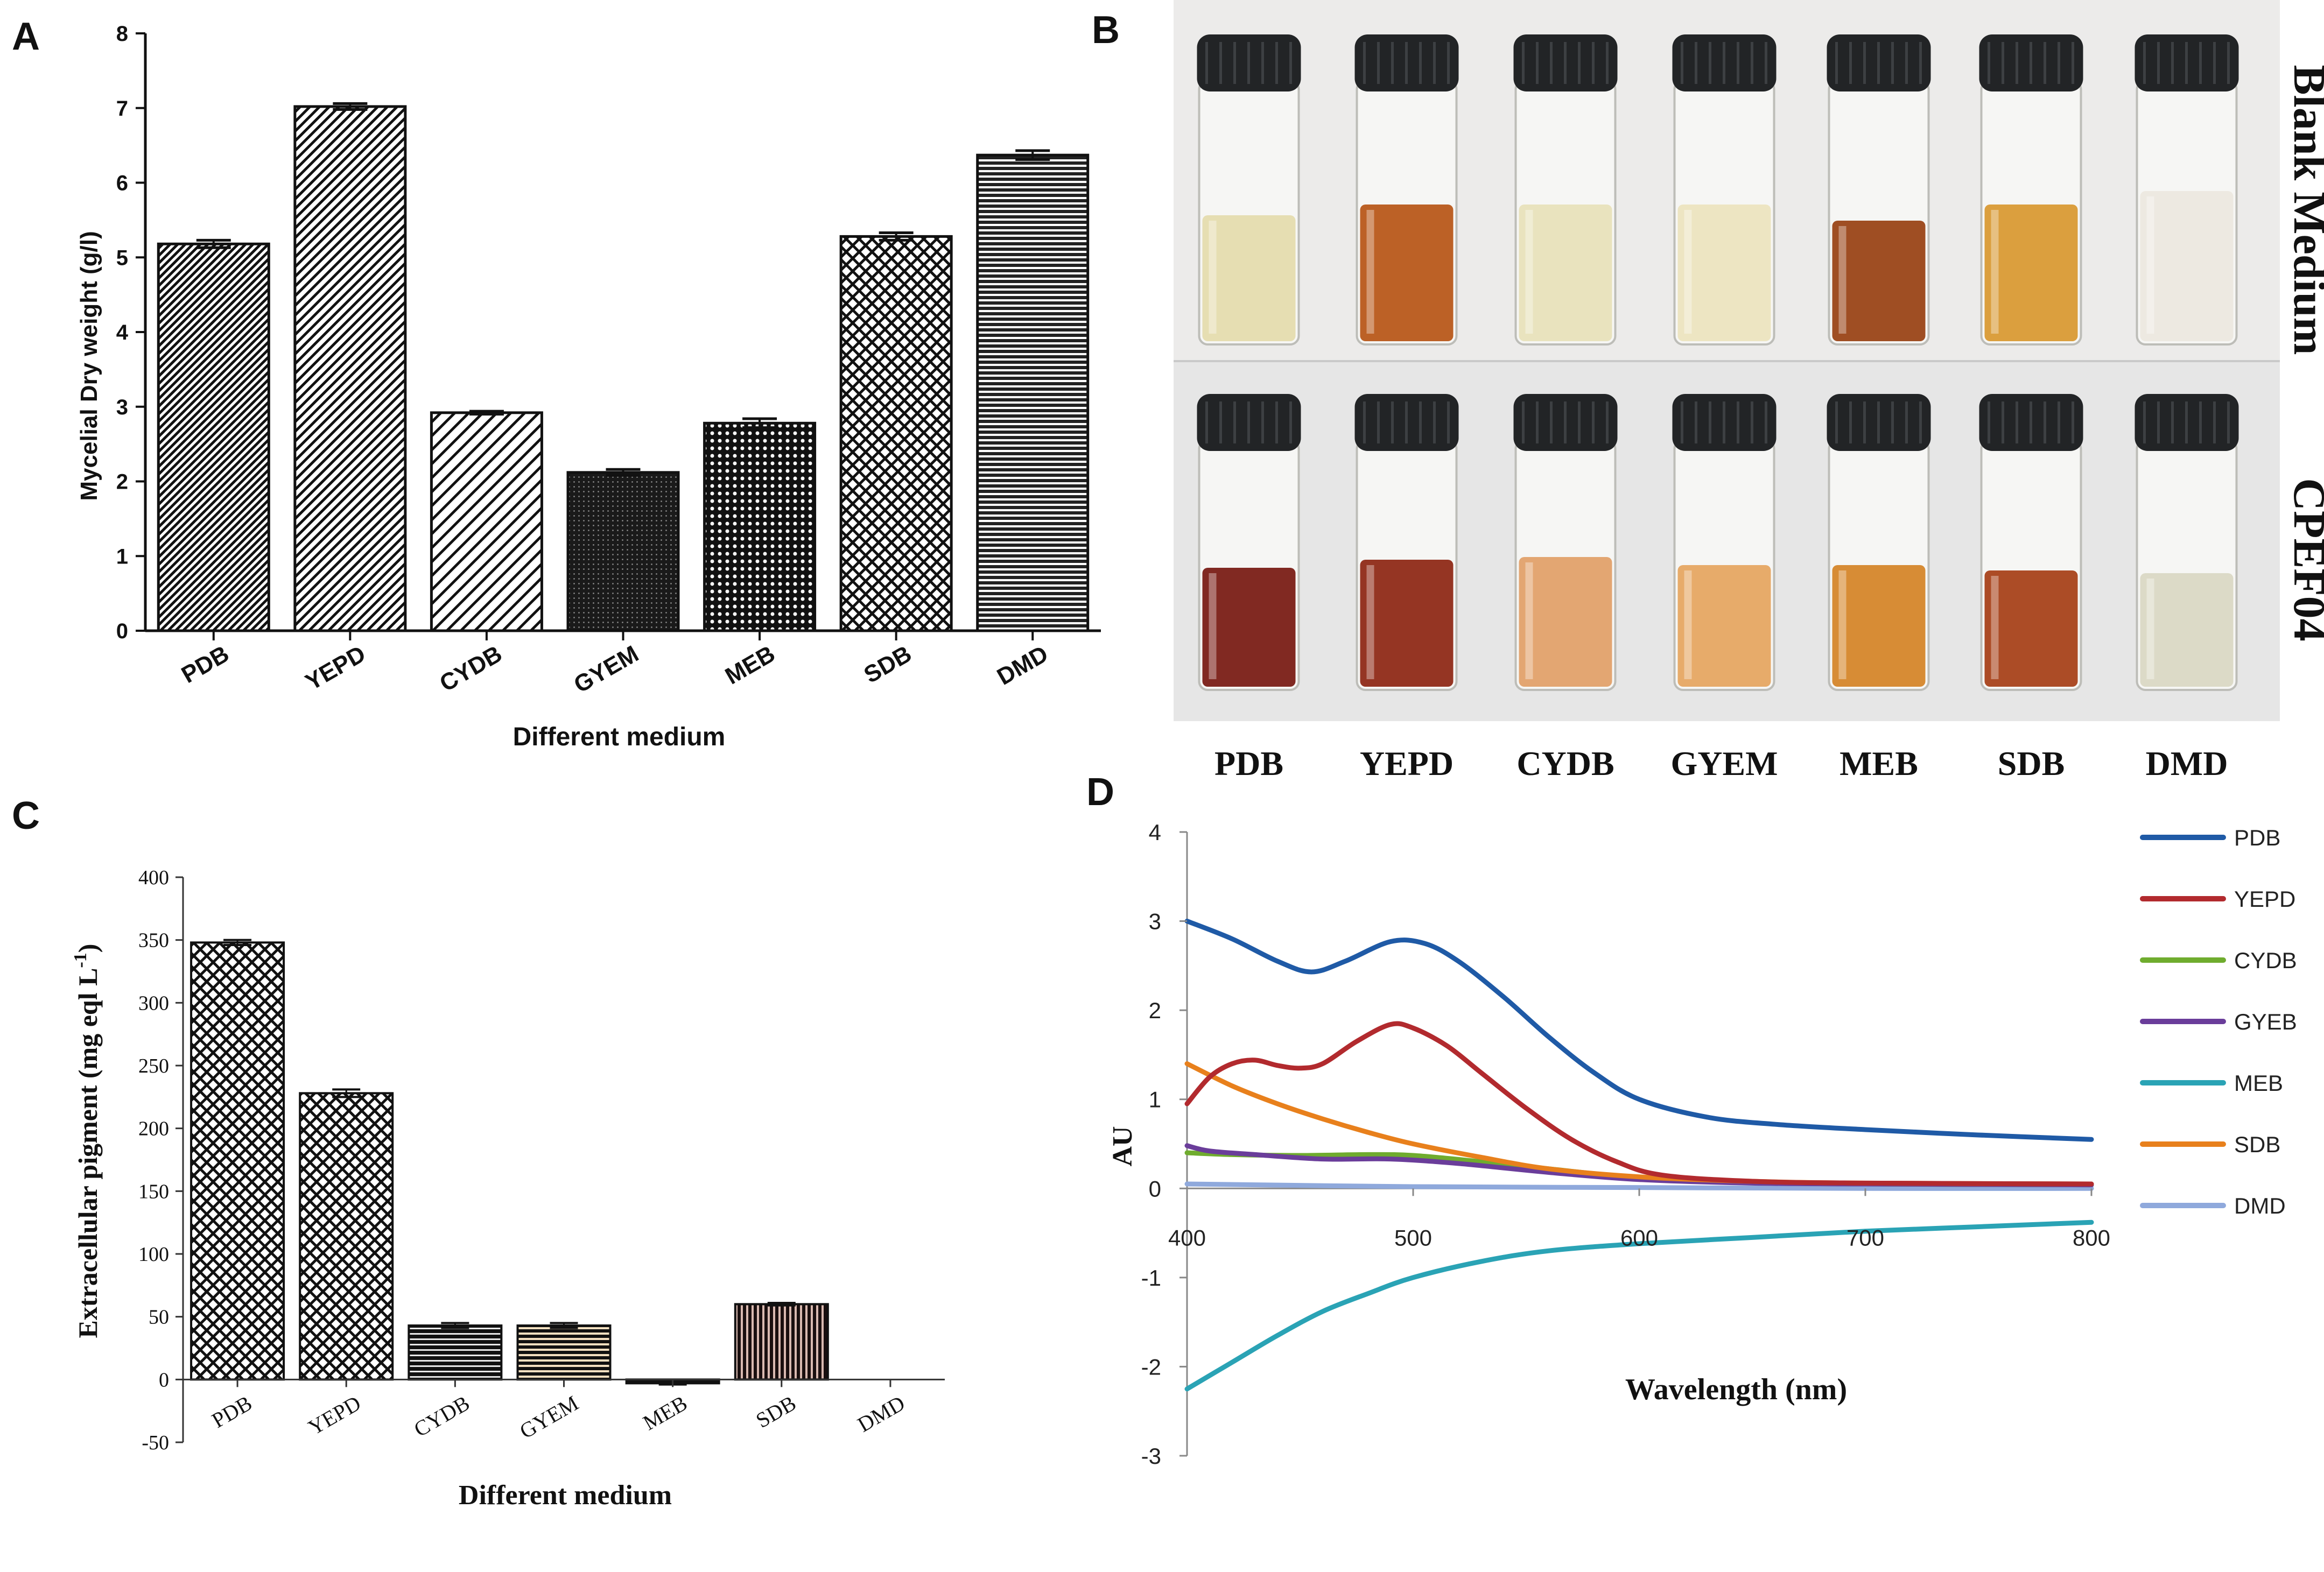 The image size is (2324, 1572). I want to click on chart-a-bar-cydb, so click(486, 521).